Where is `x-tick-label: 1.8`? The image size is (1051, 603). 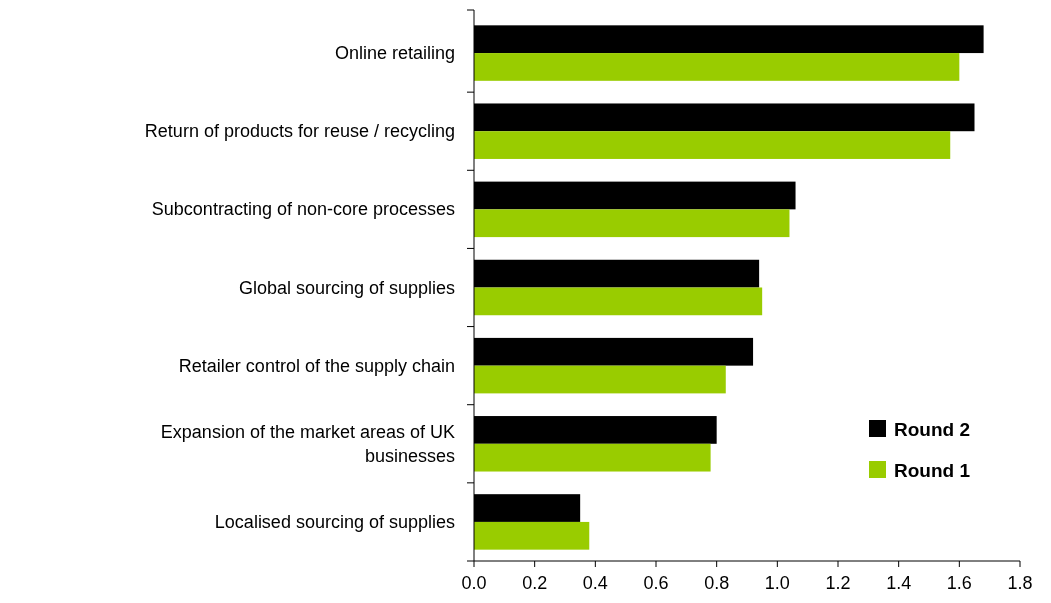
x-tick-label: 1.8 is located at coordinates (1020, 583).